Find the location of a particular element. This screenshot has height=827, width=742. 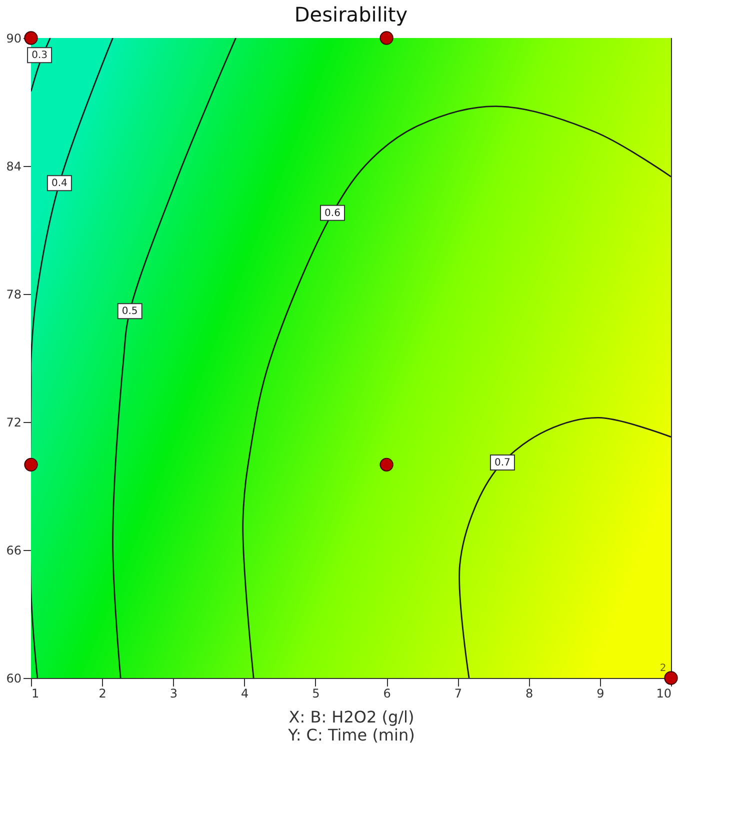

x-tick-label: 3 is located at coordinates (174, 693).